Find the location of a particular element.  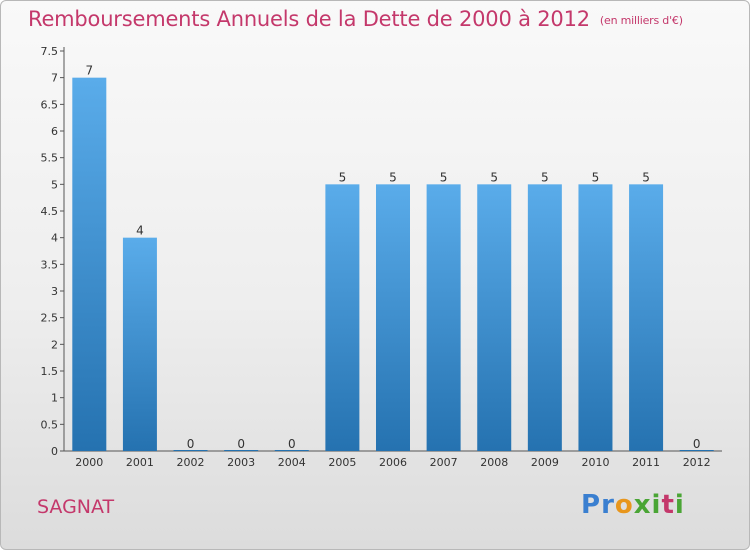

y-tick-label: 6 is located at coordinates (54, 131).